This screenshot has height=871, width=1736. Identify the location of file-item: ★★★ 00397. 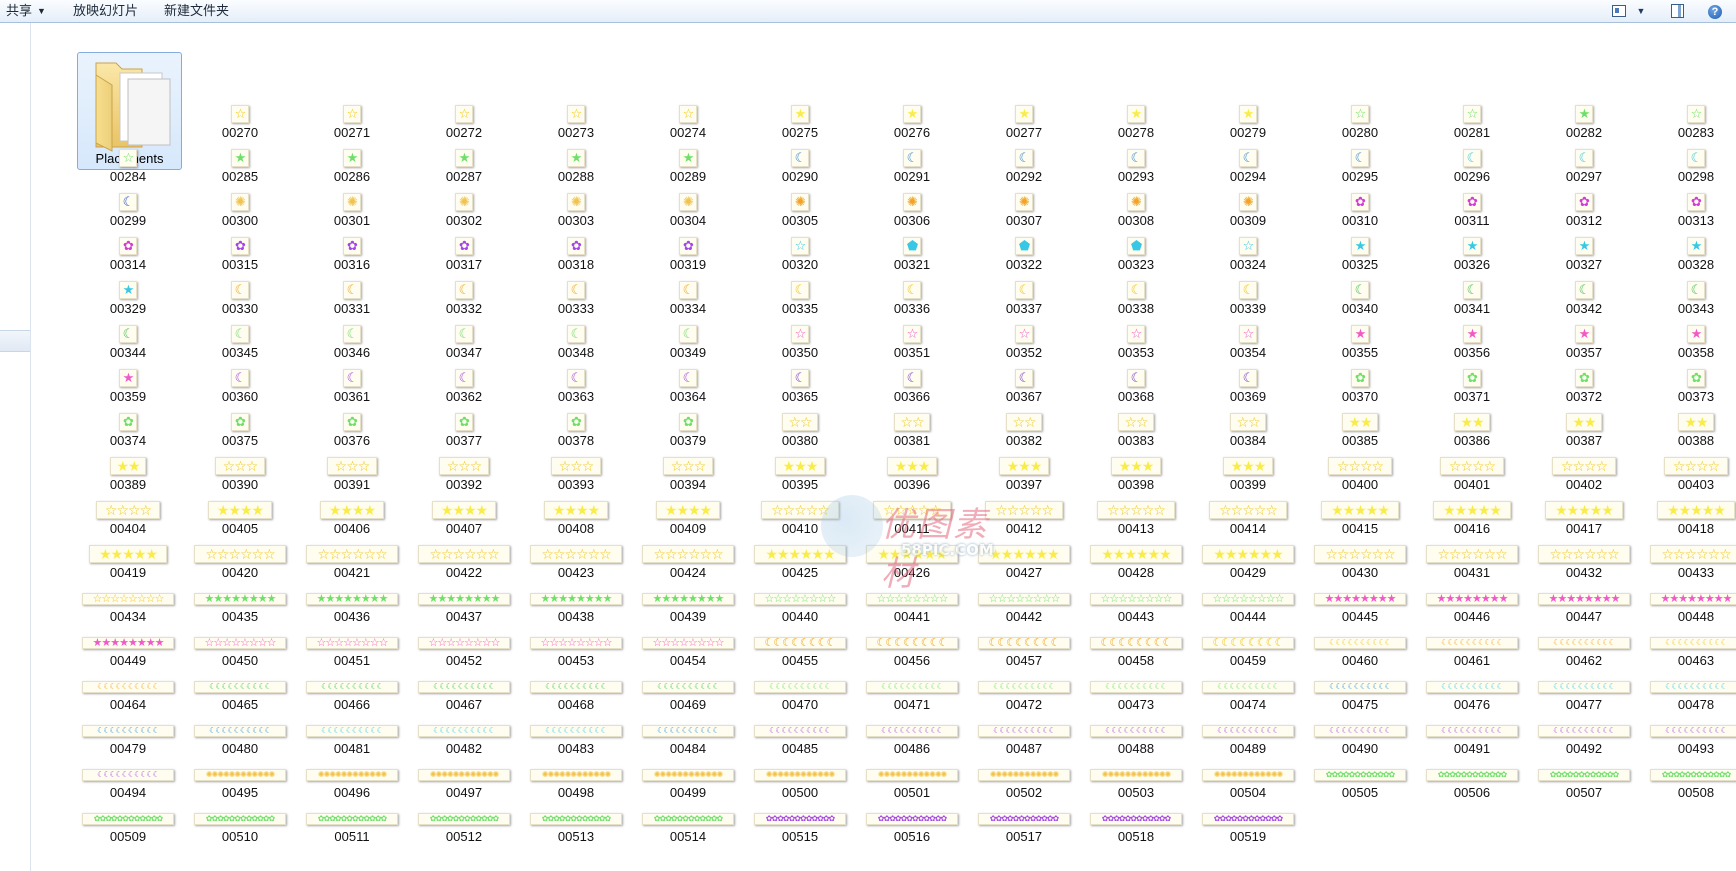
(1024, 477).